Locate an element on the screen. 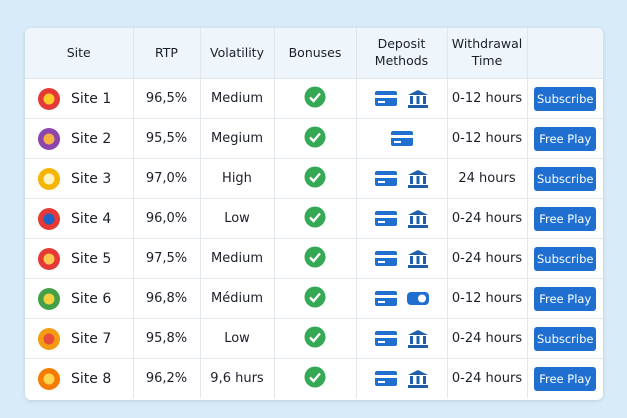 The width and height of the screenshot is (627, 418). withdrawal-time: 24 hours is located at coordinates (487, 178).